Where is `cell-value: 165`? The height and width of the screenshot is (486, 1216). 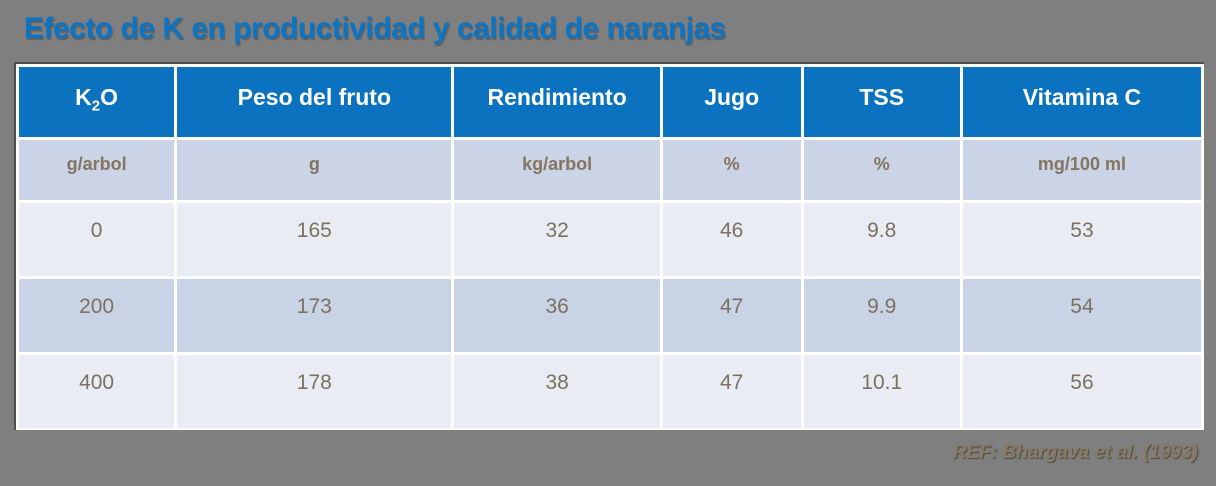 cell-value: 165 is located at coordinates (314, 239).